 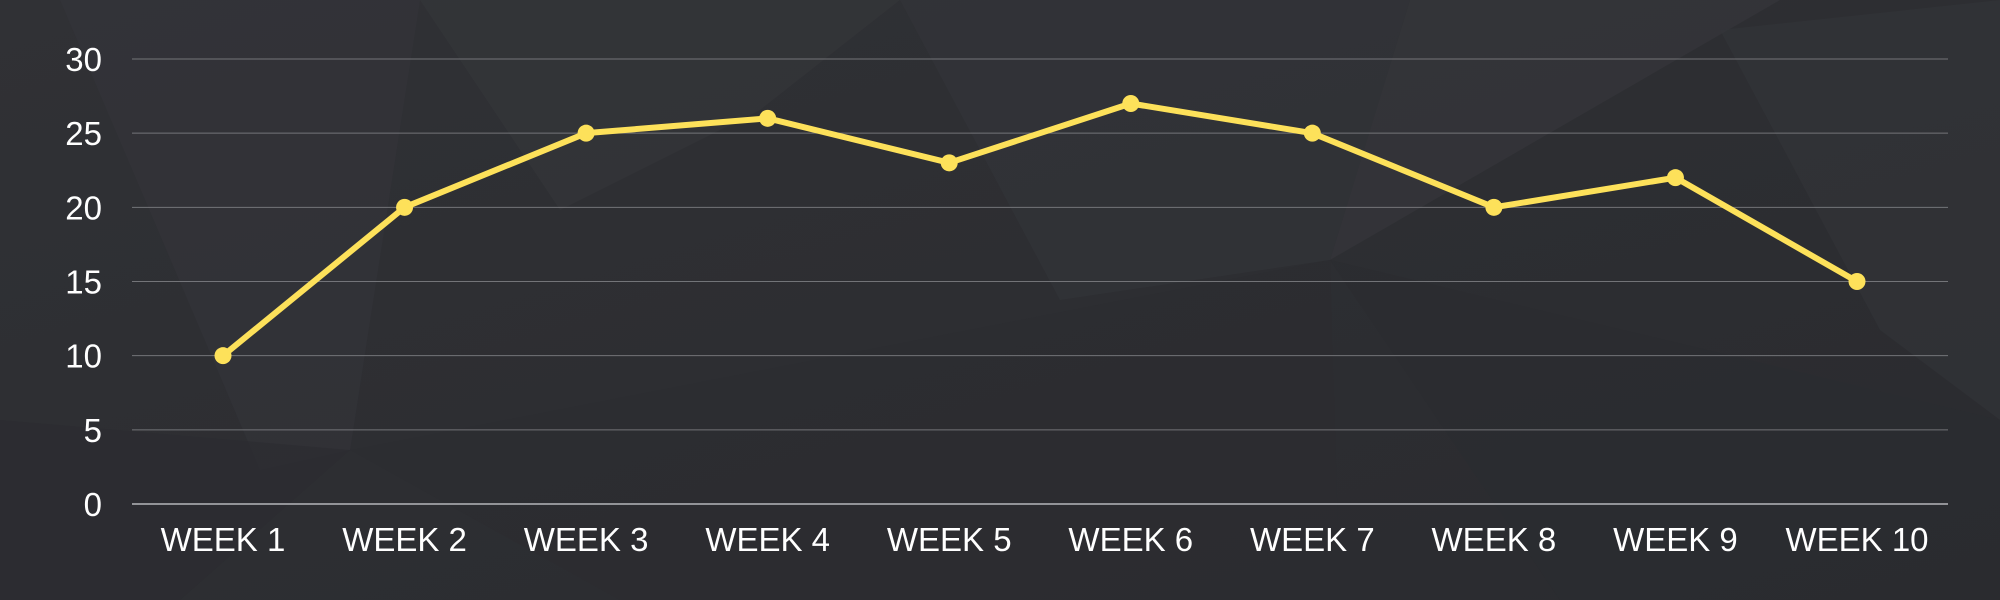 I want to click on y-tick-label: 30, so click(x=83, y=59).